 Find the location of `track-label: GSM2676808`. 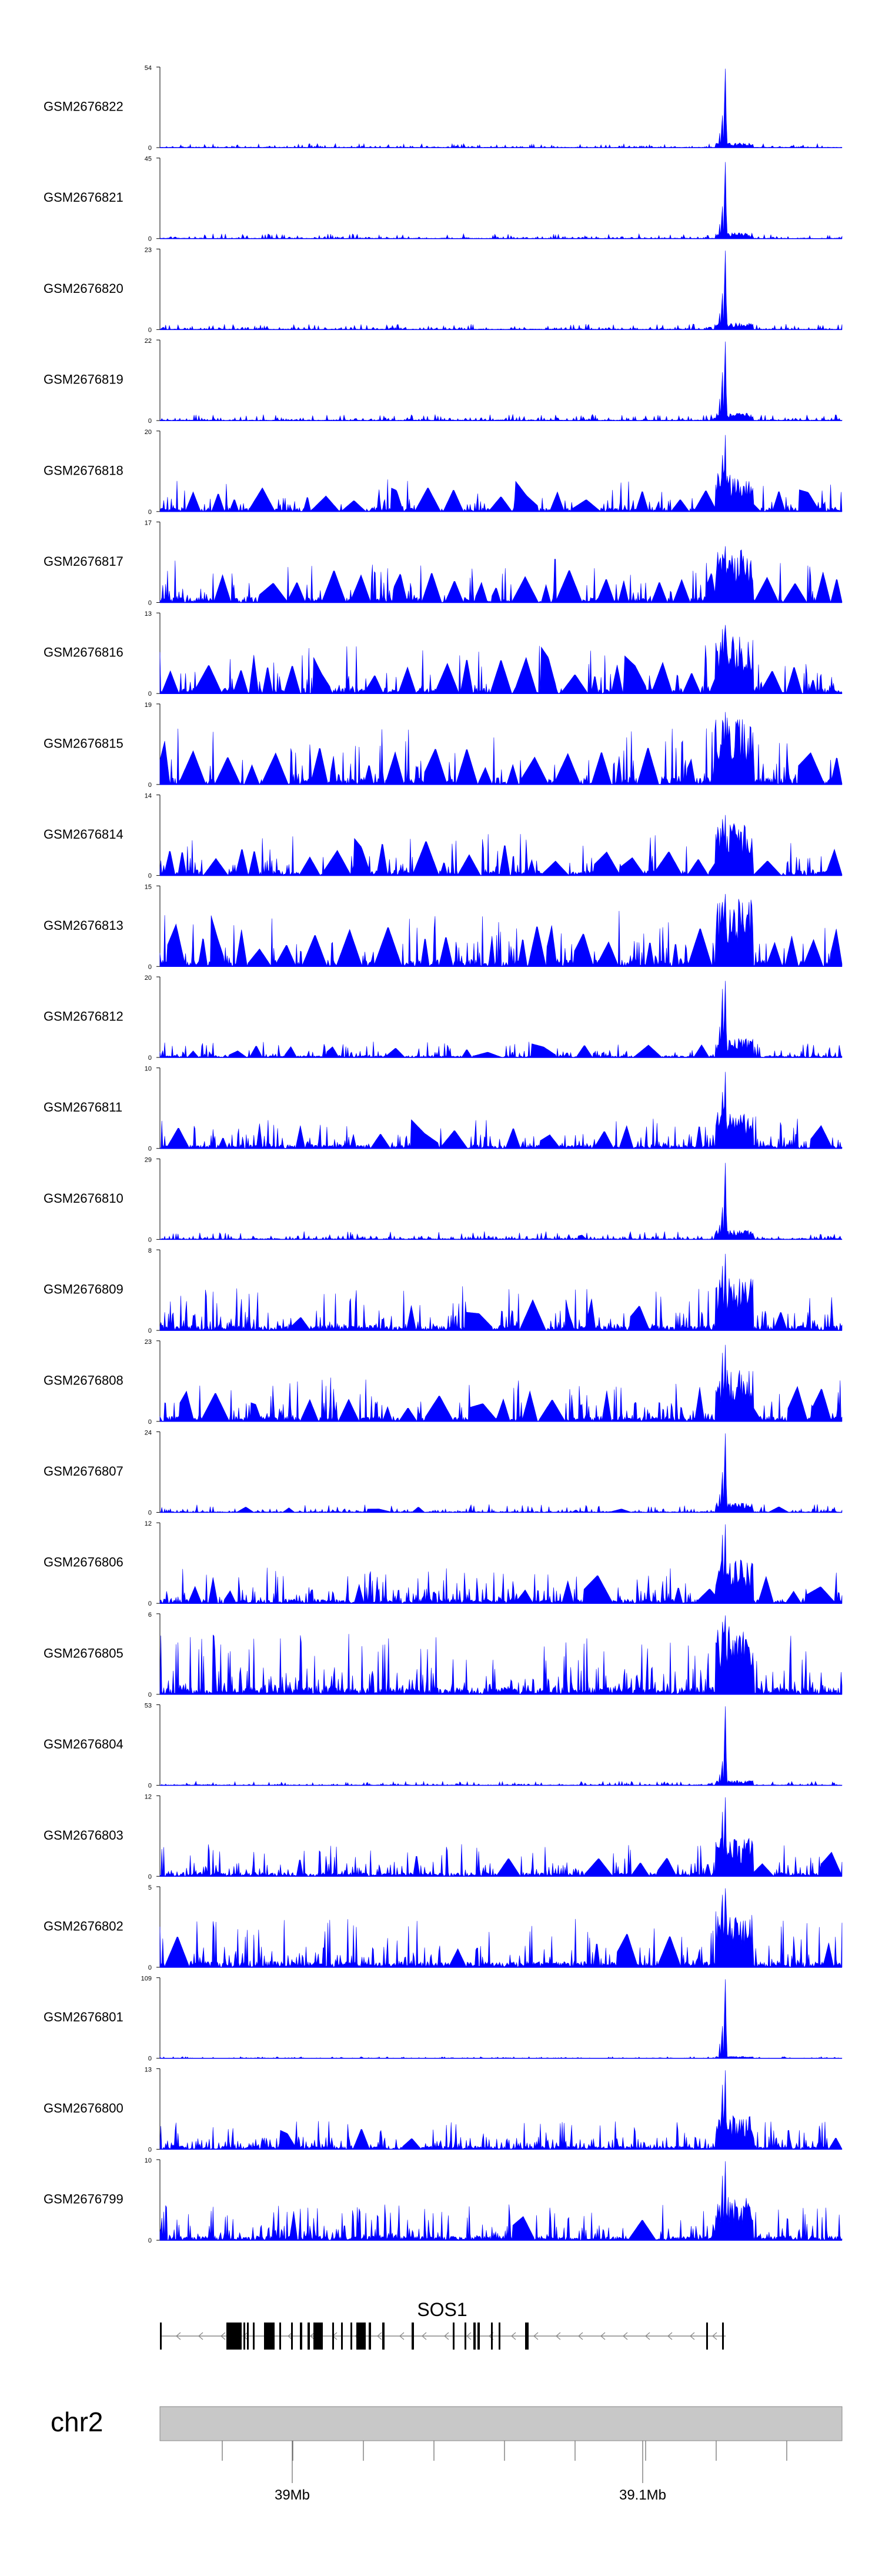

track-label: GSM2676808 is located at coordinates (83, 1380).